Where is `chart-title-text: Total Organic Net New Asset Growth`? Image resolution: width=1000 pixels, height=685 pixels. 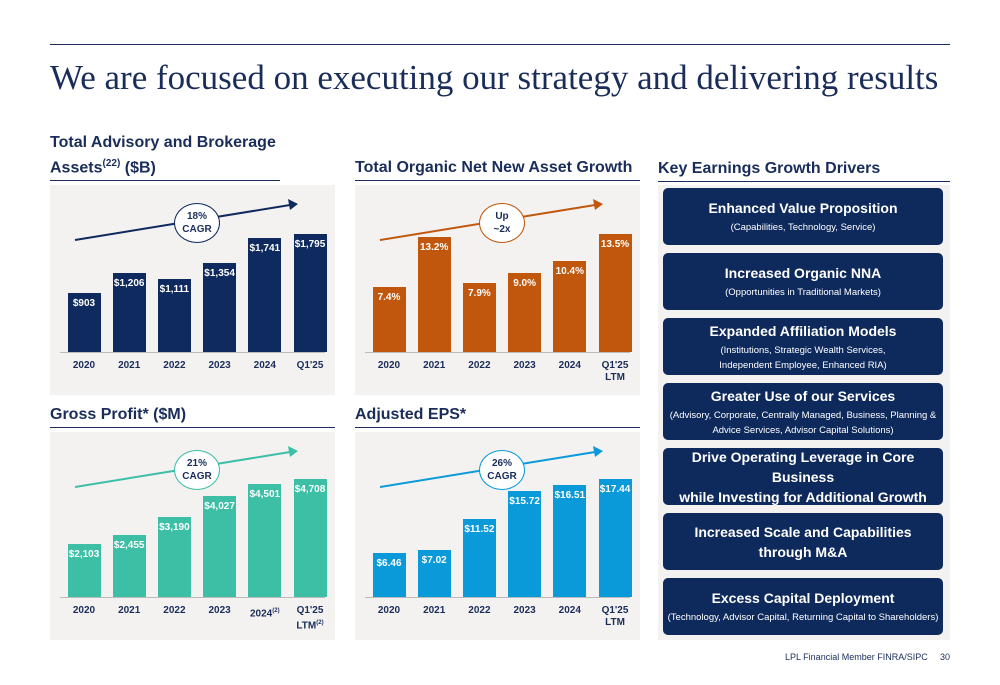 chart-title-text: Total Organic Net New Asset Growth is located at coordinates (494, 167).